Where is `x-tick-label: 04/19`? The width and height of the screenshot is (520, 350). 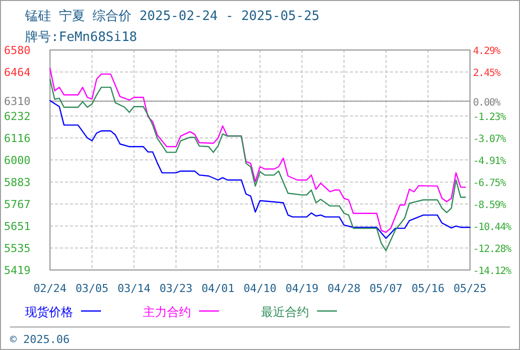 x-tick-label: 04/19 is located at coordinates (302, 288).